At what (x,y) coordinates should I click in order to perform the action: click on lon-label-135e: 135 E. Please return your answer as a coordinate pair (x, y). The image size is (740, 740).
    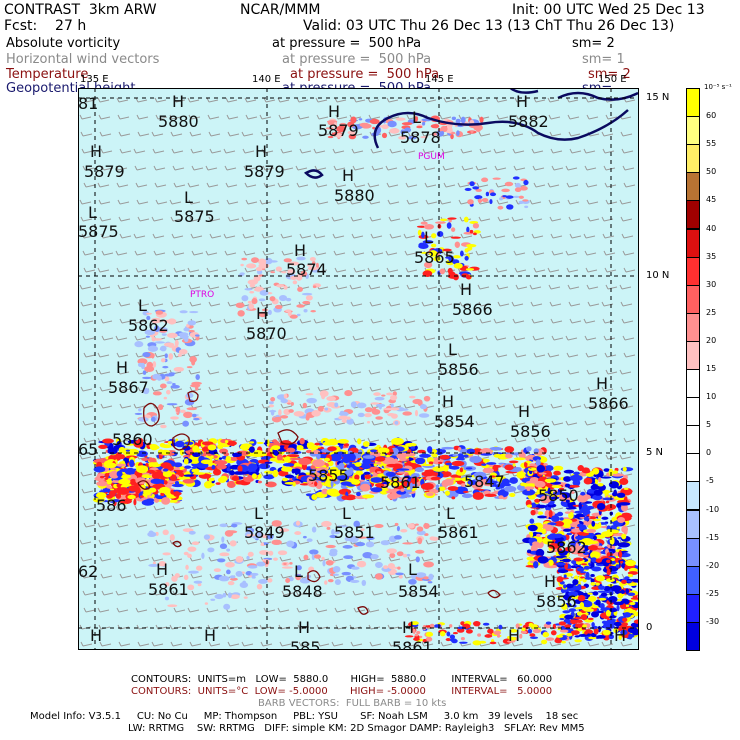
    Looking at the image, I should click on (94, 79).